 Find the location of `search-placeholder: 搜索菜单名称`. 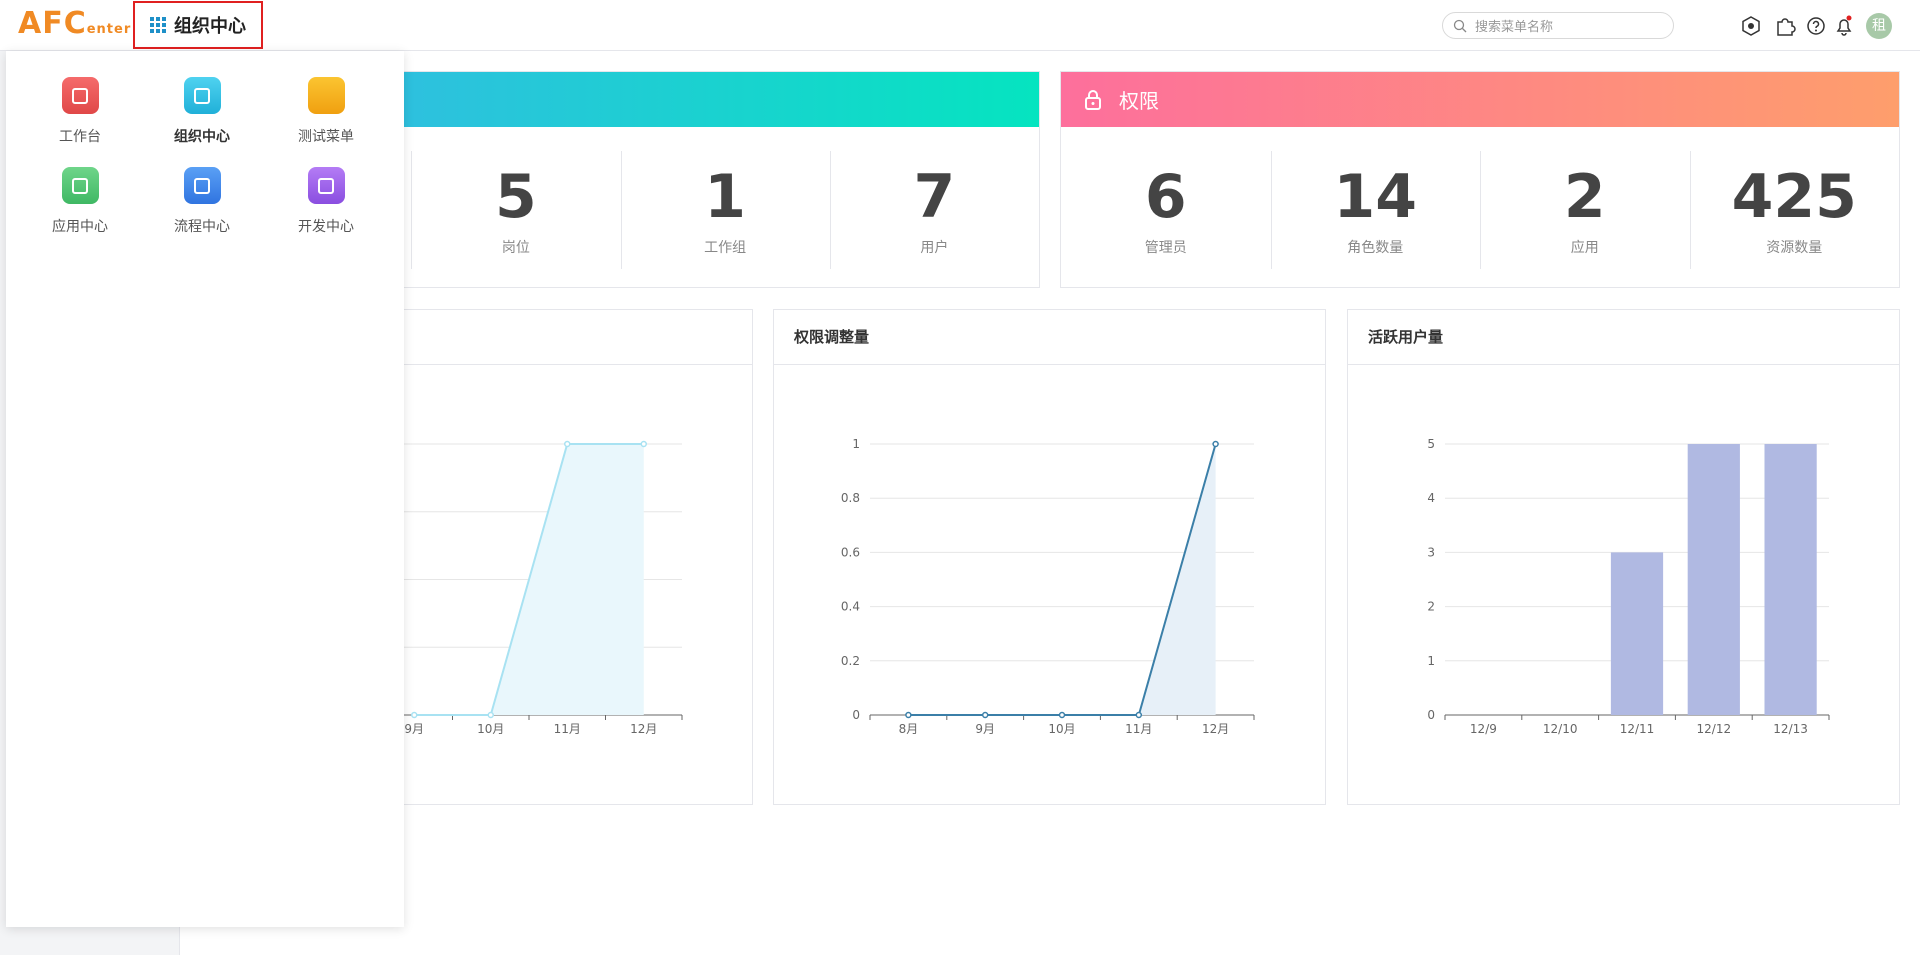

search-placeholder: 搜索菜单名称 is located at coordinates (1514, 27).